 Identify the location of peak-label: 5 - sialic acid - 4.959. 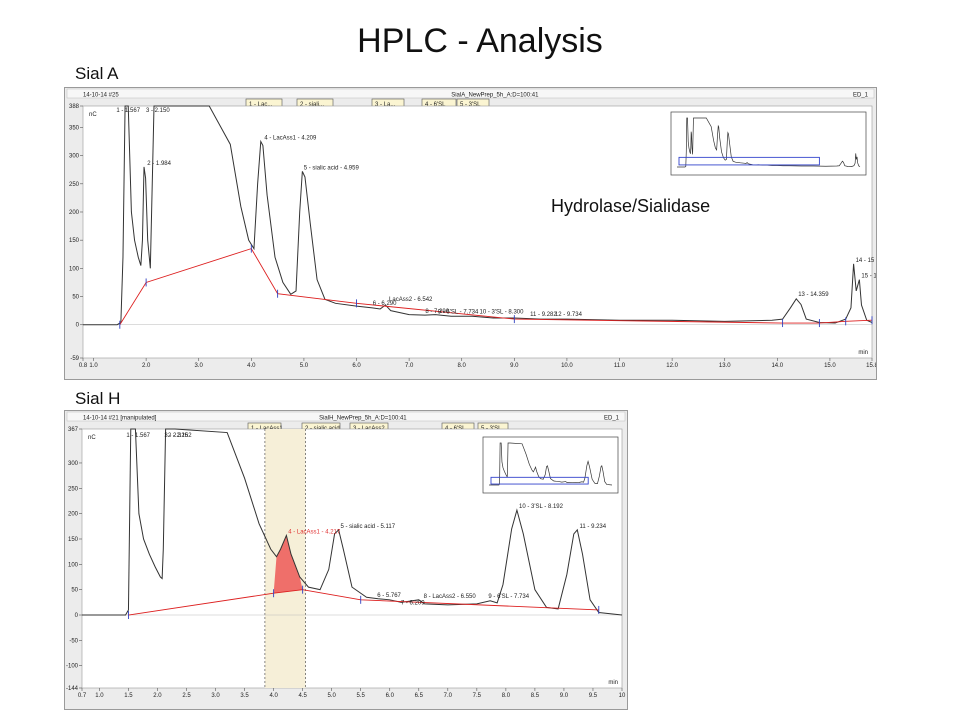
(332, 168).